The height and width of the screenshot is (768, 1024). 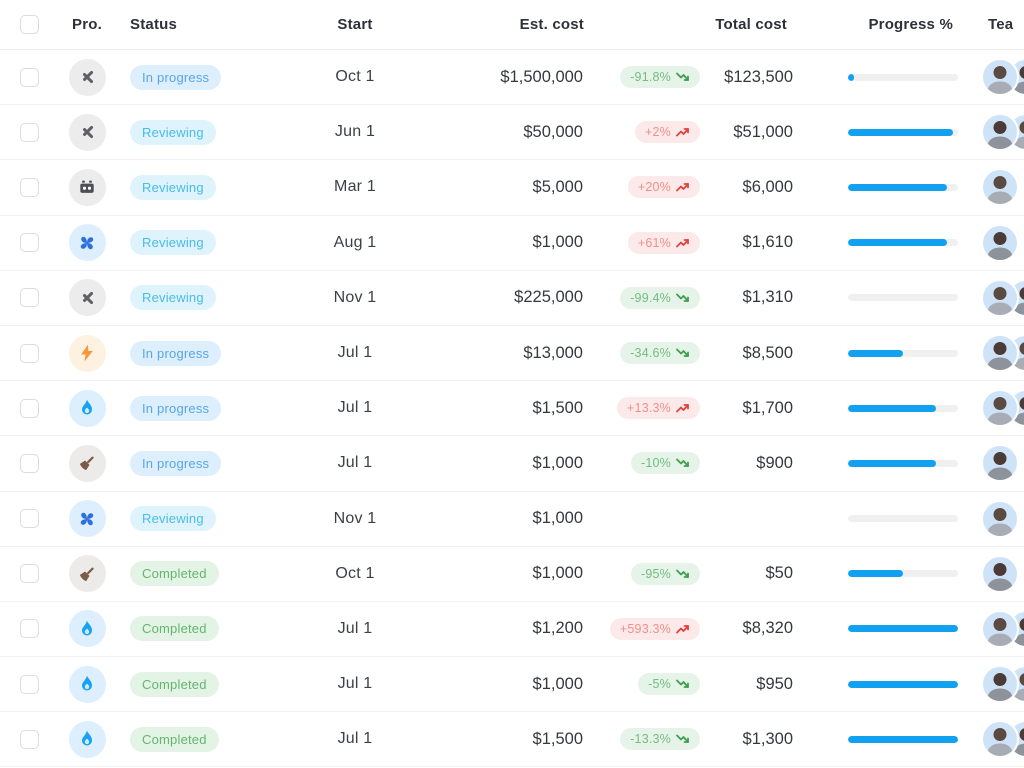 What do you see at coordinates (660, 739) in the screenshot?
I see `trend-badge: -13.3%` at bounding box center [660, 739].